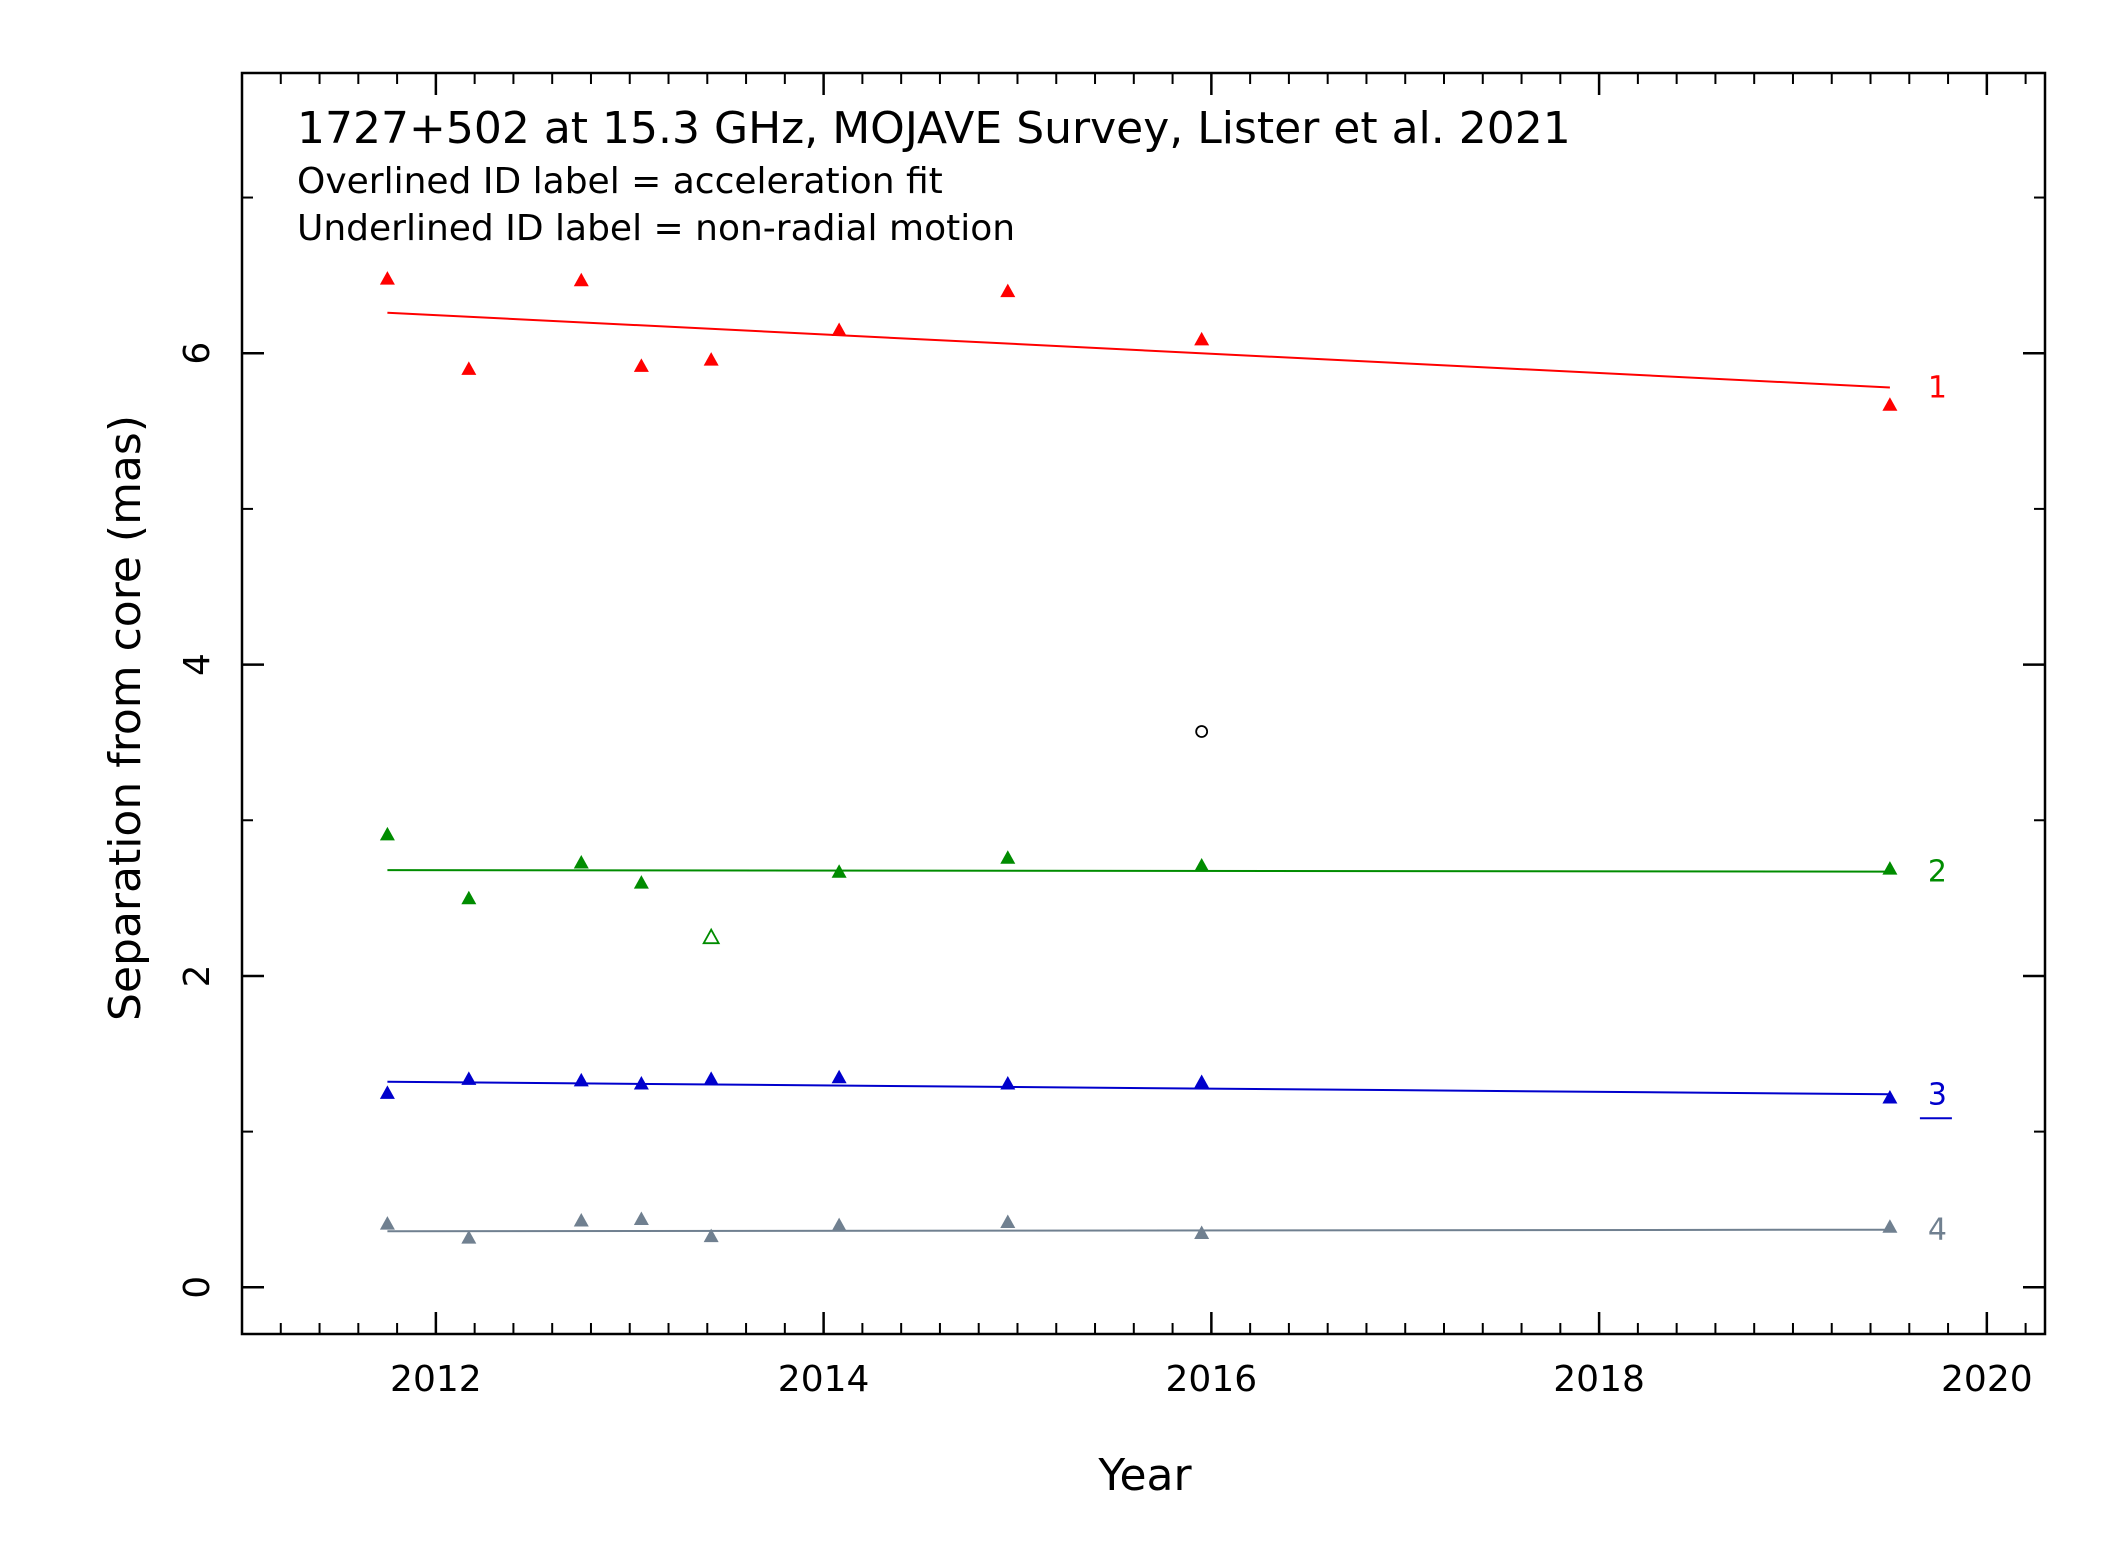 The height and width of the screenshot is (1551, 2127). What do you see at coordinates (656, 228) in the screenshot?
I see `chart-subtitle-2: Underlined ID label = non-radial motion` at bounding box center [656, 228].